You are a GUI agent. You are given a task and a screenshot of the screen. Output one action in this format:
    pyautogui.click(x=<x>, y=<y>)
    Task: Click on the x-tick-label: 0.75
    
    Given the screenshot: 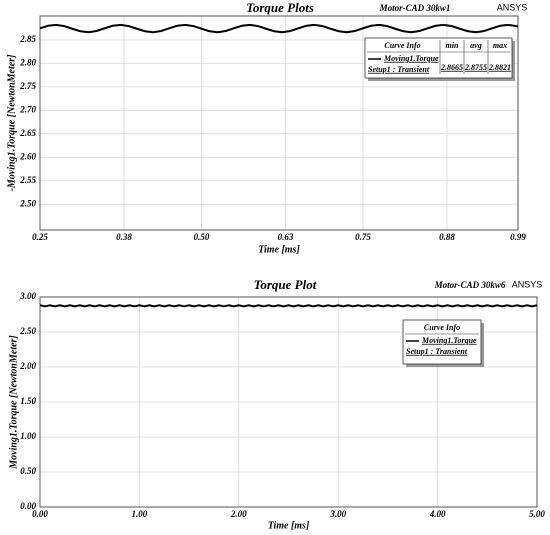 What is the action you would take?
    pyautogui.click(x=363, y=237)
    